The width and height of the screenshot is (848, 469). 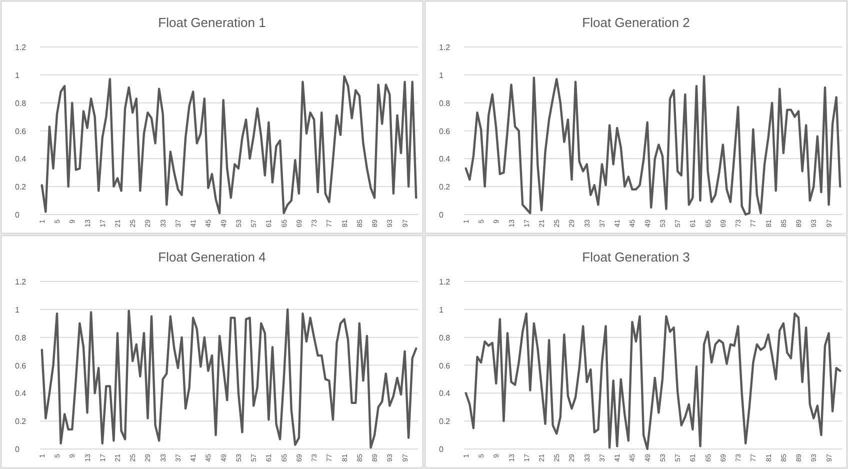 I want to click on chart-title: Float Generation 3, so click(x=636, y=257).